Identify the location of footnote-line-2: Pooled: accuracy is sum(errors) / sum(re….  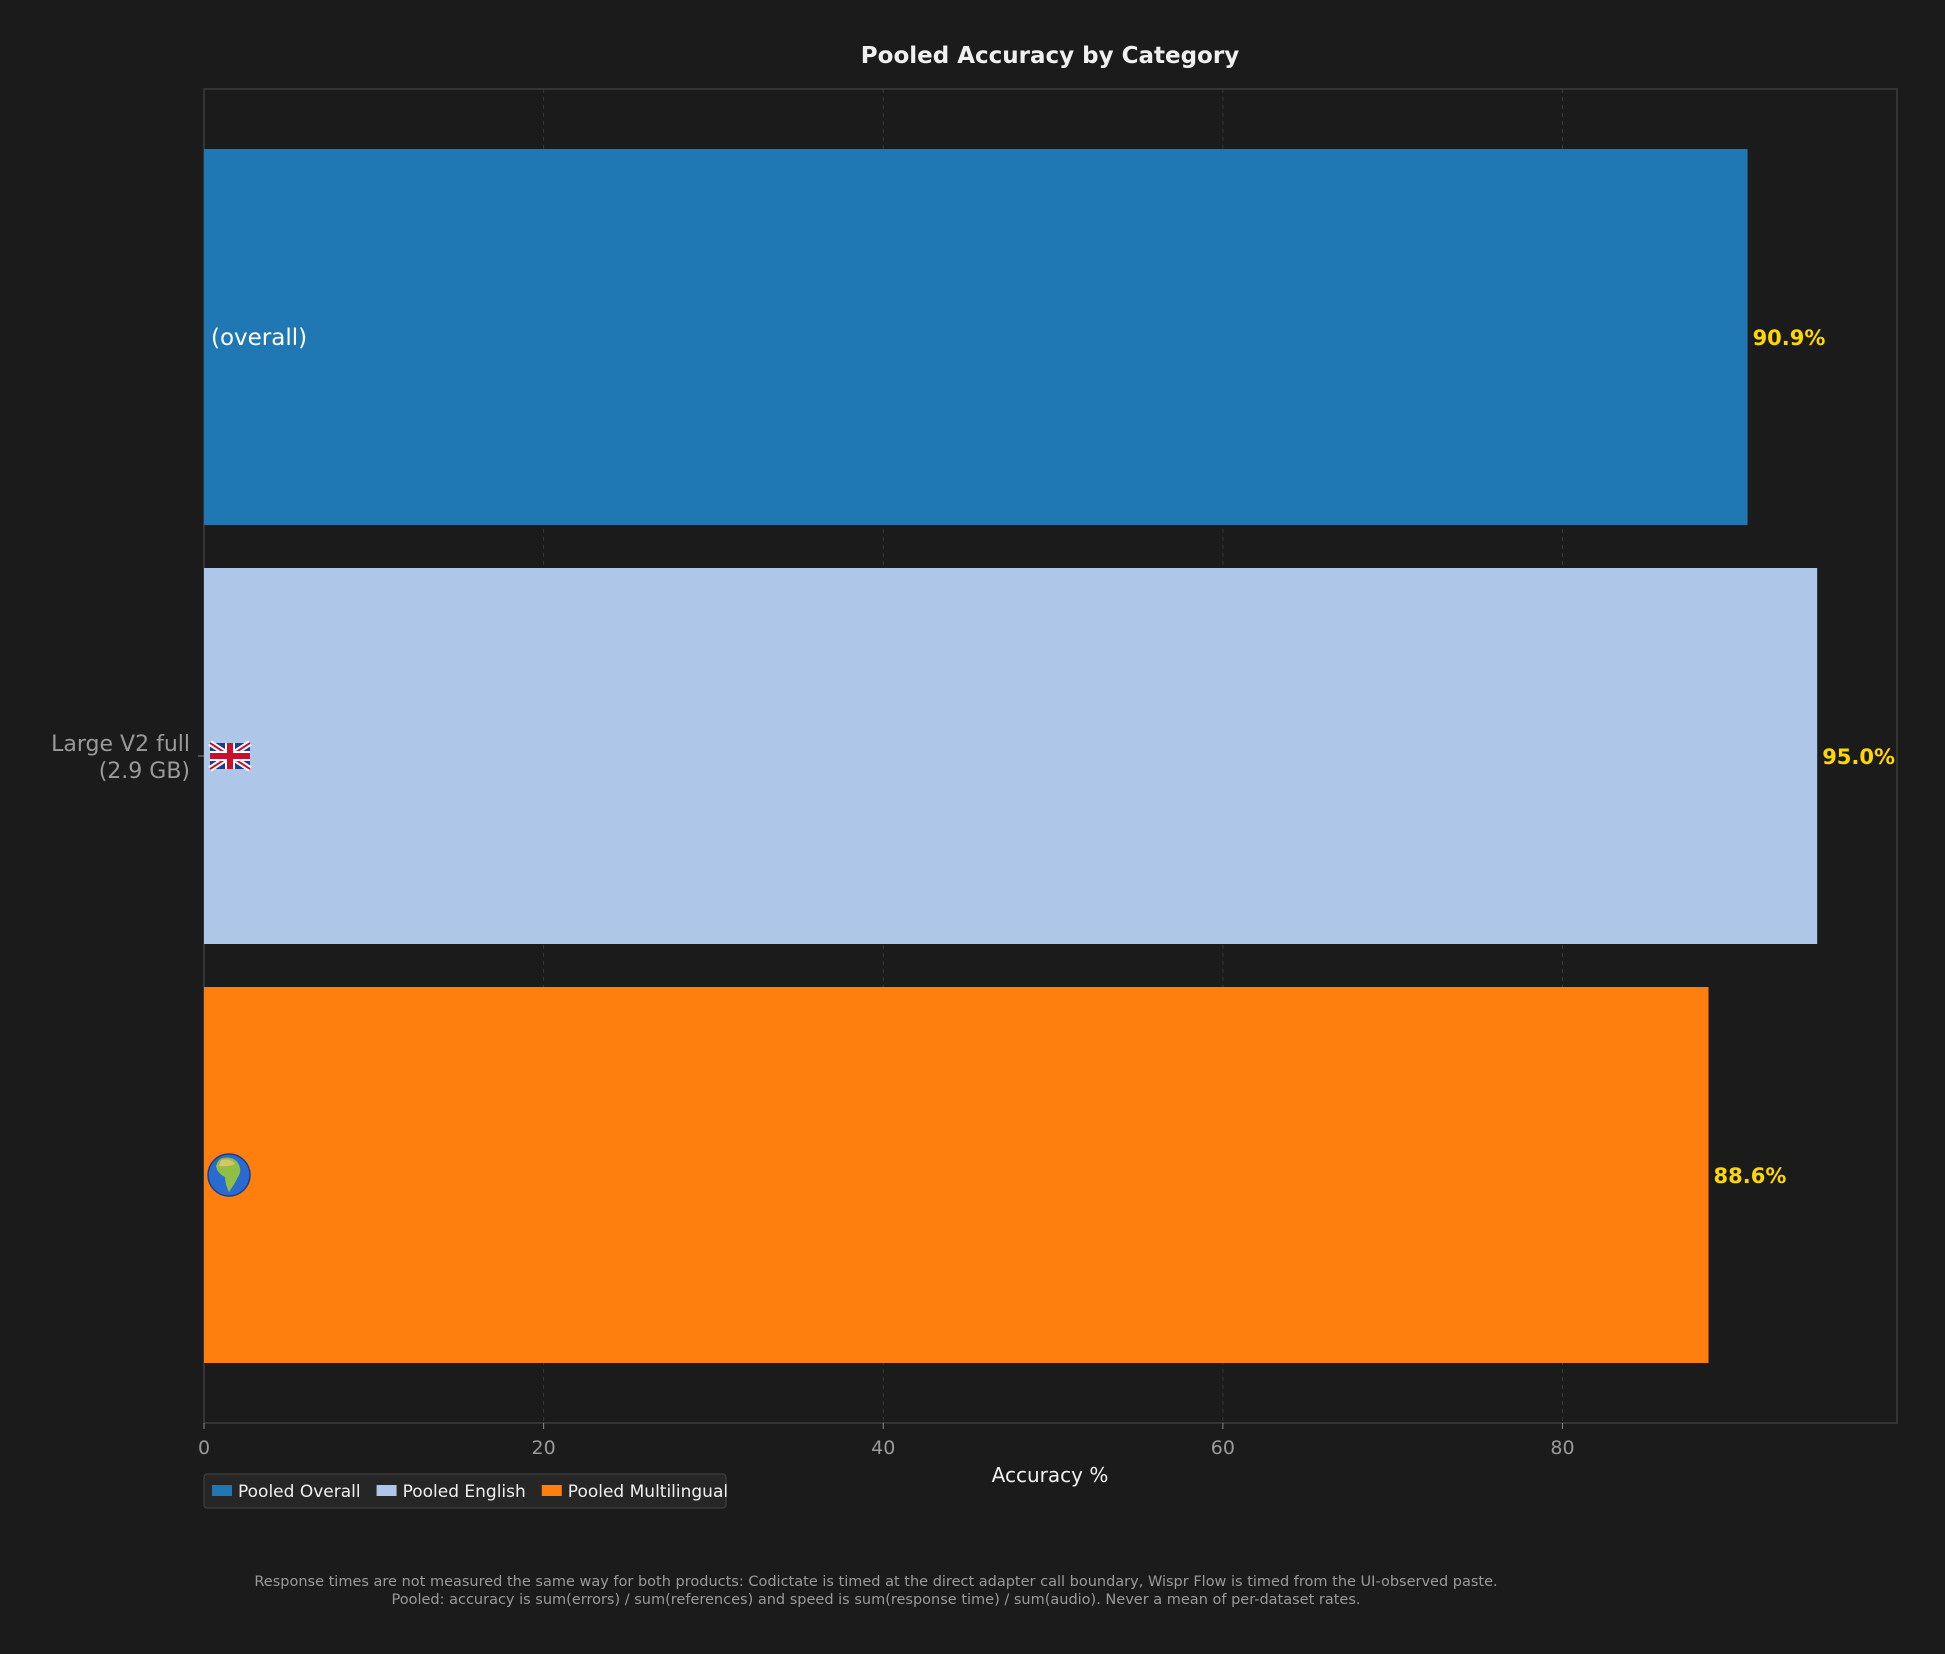
(875, 1600).